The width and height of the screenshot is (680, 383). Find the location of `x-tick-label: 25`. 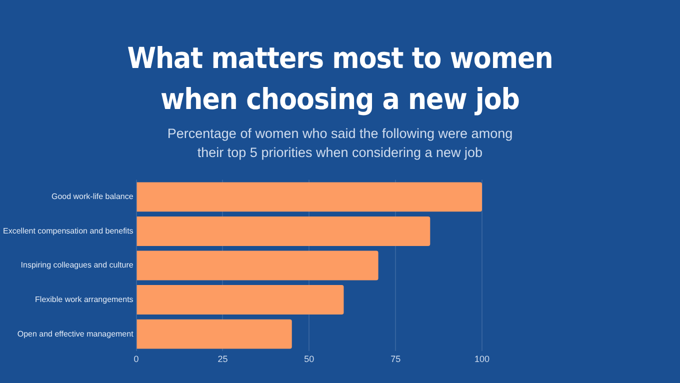

x-tick-label: 25 is located at coordinates (223, 359).